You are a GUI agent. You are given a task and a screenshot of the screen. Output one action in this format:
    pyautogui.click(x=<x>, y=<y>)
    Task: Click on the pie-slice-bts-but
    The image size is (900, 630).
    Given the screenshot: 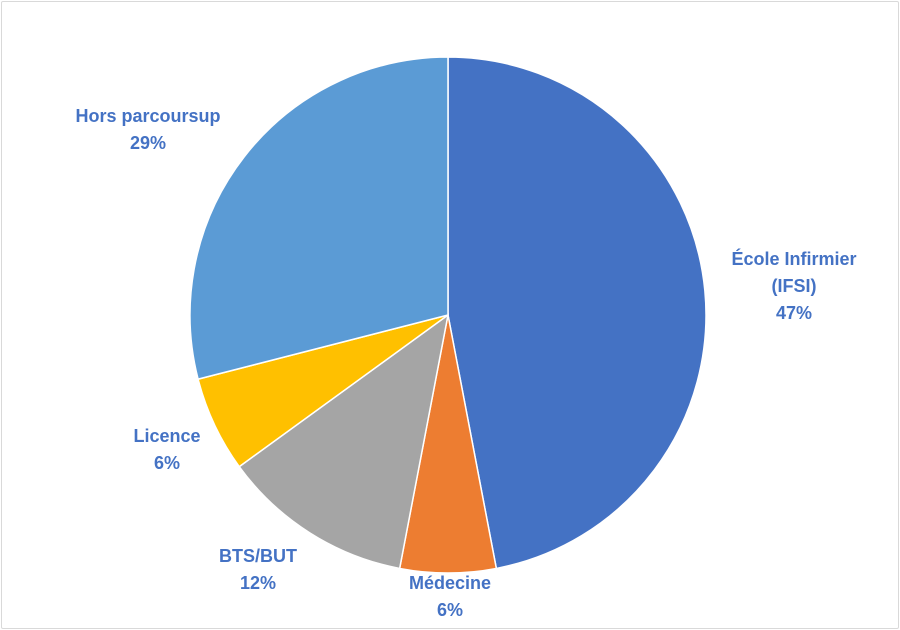 What is the action you would take?
    pyautogui.click(x=344, y=441)
    